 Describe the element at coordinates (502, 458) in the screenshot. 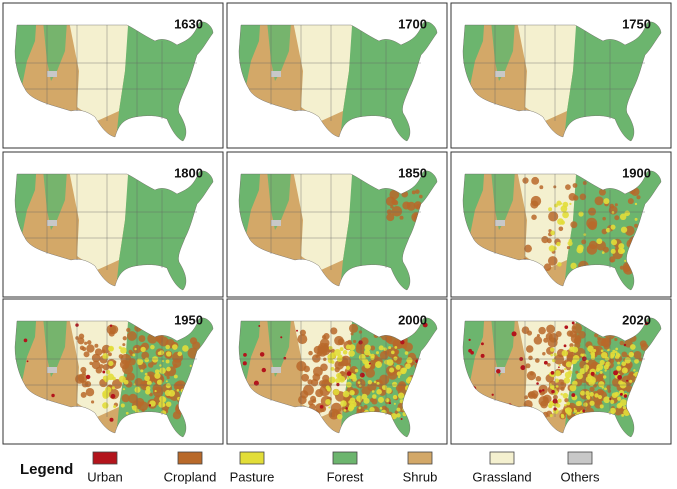

I see `legend-swatch` at that location.